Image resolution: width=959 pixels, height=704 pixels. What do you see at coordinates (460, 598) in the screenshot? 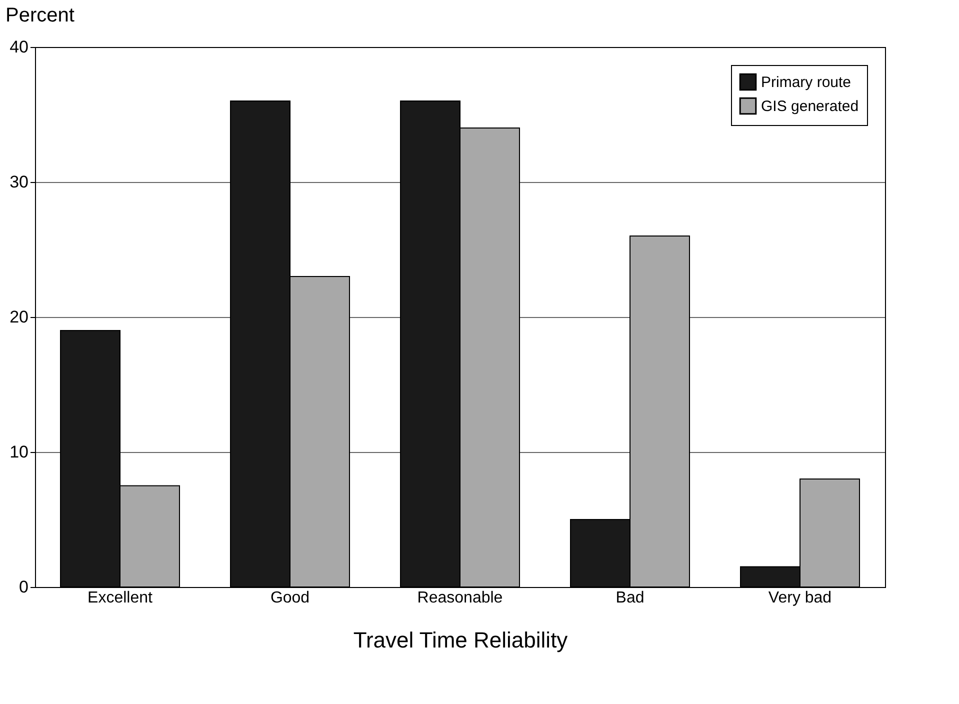
I see `x-tick-label: Reasonable` at bounding box center [460, 598].